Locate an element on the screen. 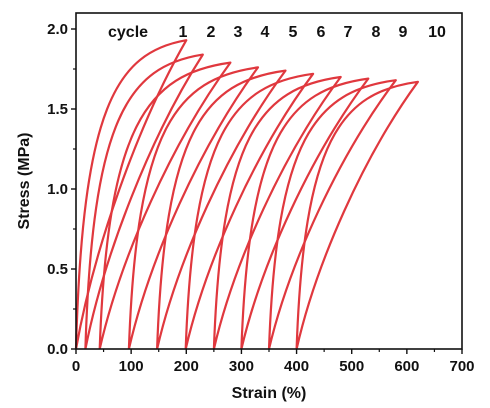  cycle-number-label: 7 is located at coordinates (348, 32).